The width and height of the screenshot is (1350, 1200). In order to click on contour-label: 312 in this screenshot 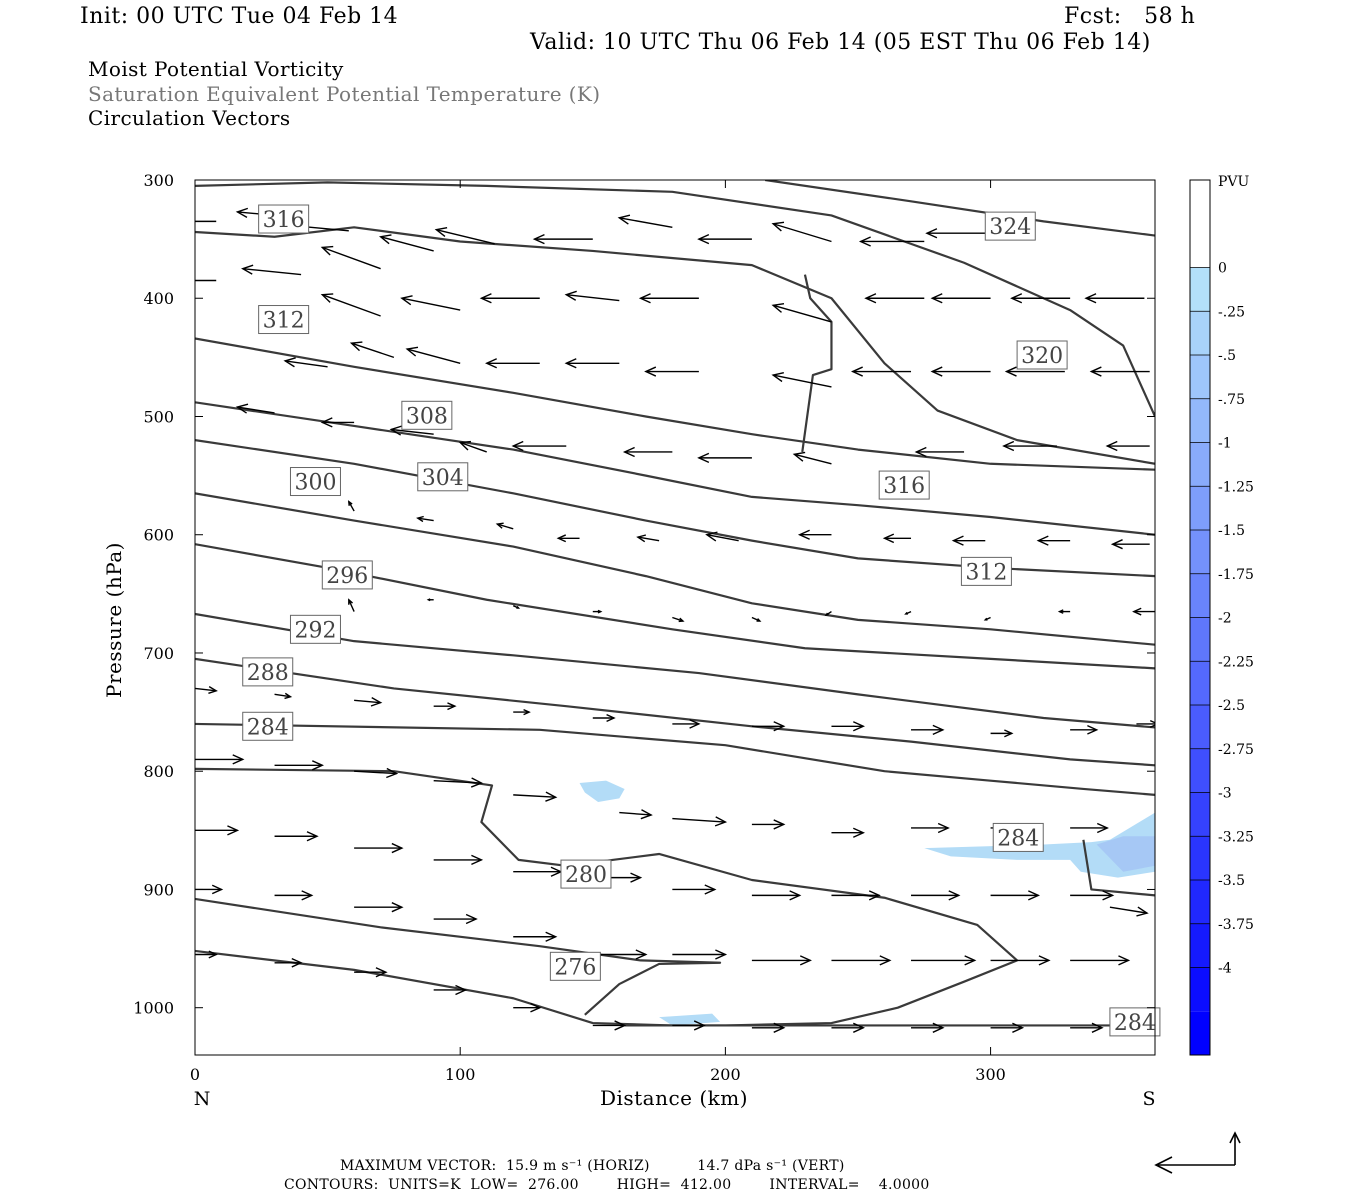, I will do `click(986, 572)`.